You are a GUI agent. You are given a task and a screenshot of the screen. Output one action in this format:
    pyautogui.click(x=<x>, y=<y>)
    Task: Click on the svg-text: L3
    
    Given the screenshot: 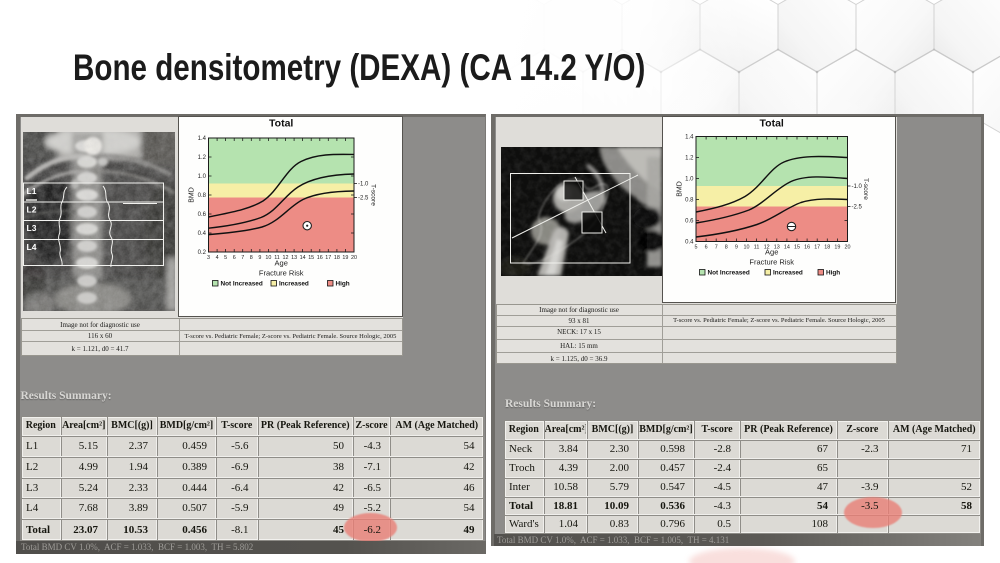 What is the action you would take?
    pyautogui.click(x=32, y=228)
    